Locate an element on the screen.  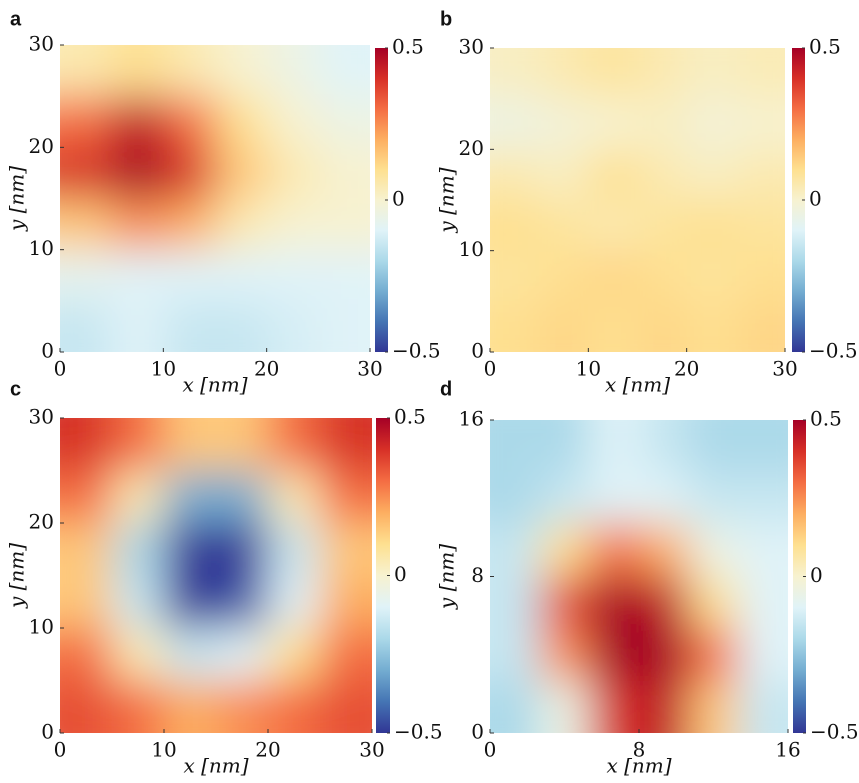
y-tick-label: 8 is located at coordinates (477, 575).